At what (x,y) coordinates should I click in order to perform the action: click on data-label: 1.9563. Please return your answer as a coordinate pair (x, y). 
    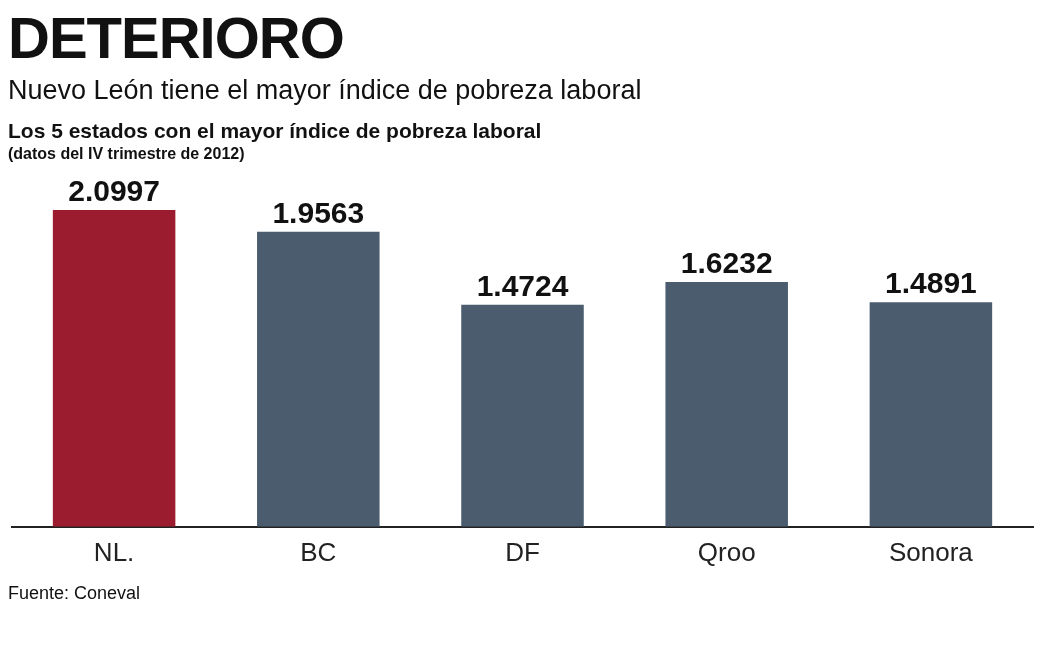
    Looking at the image, I should click on (318, 212).